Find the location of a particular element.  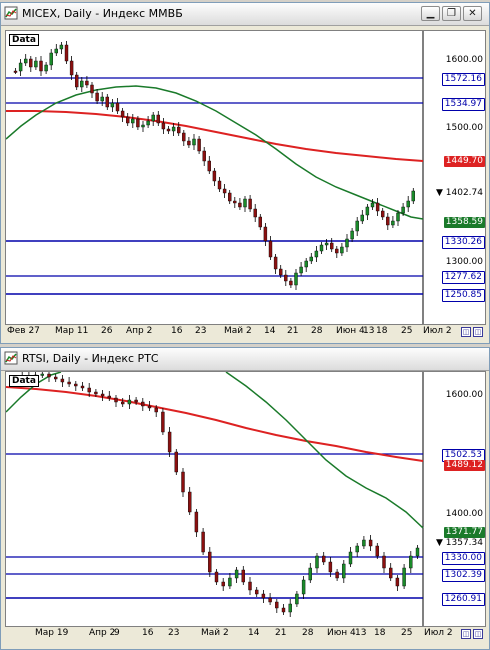

current-price-badge: ▼ 1402.74 is located at coordinates (459, 193).